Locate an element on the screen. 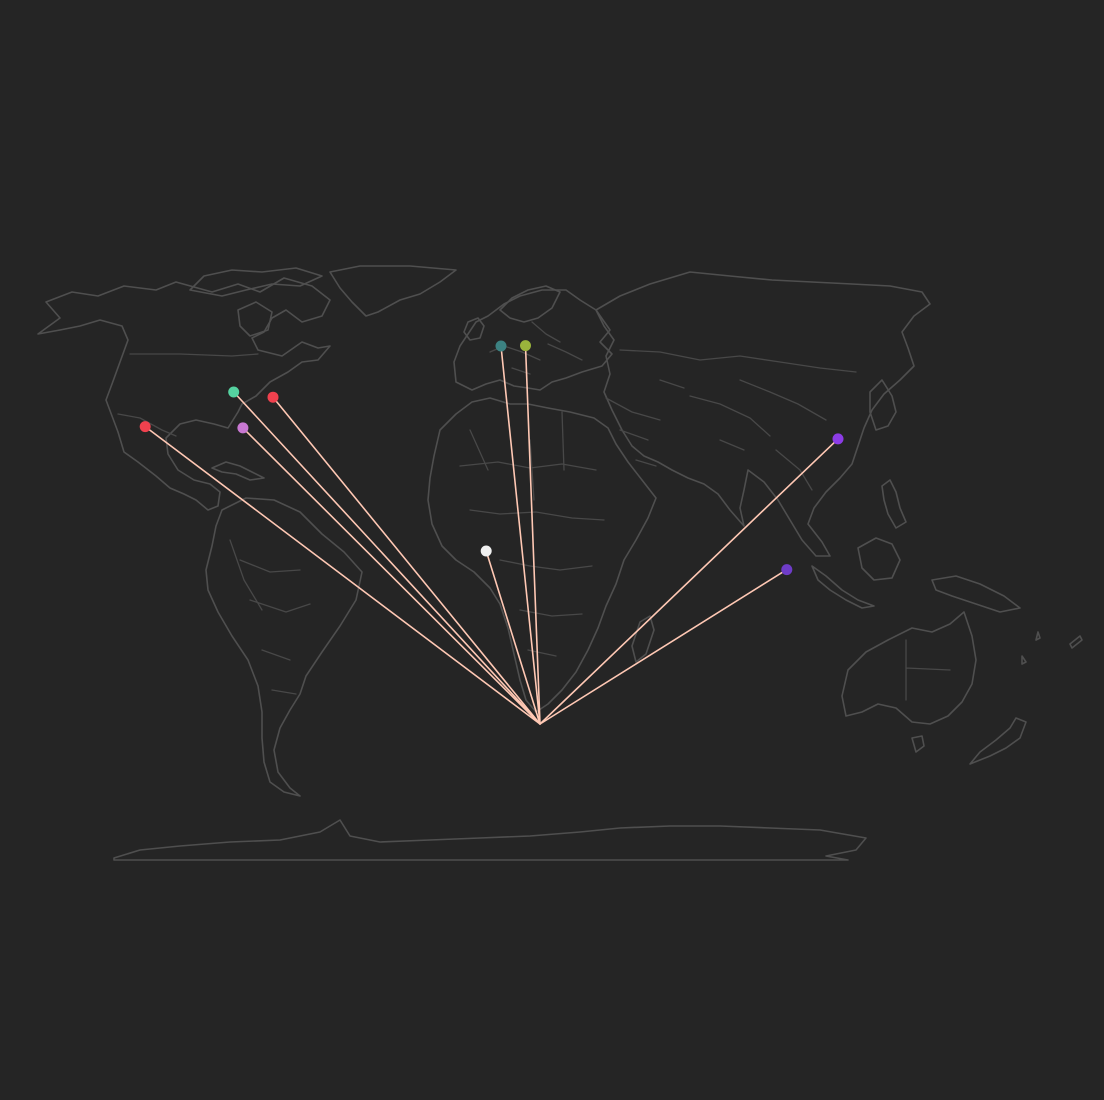 This screenshot has width=1104, height=1100. route-line-new-york is located at coordinates (406, 560).